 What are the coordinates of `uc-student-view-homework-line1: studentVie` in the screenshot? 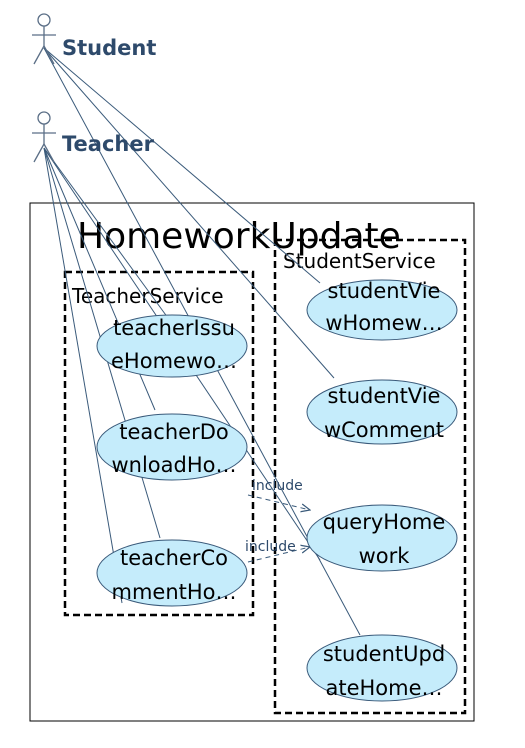 It's located at (384, 291).